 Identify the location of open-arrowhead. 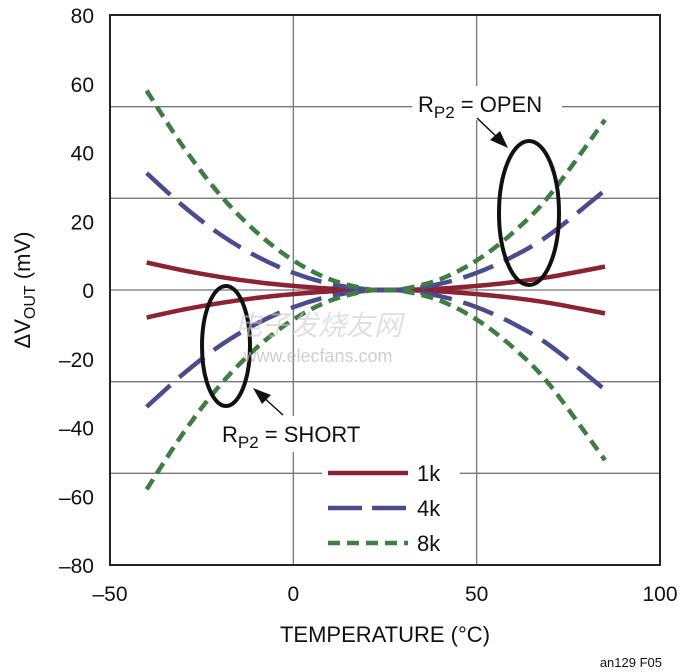
(499, 139).